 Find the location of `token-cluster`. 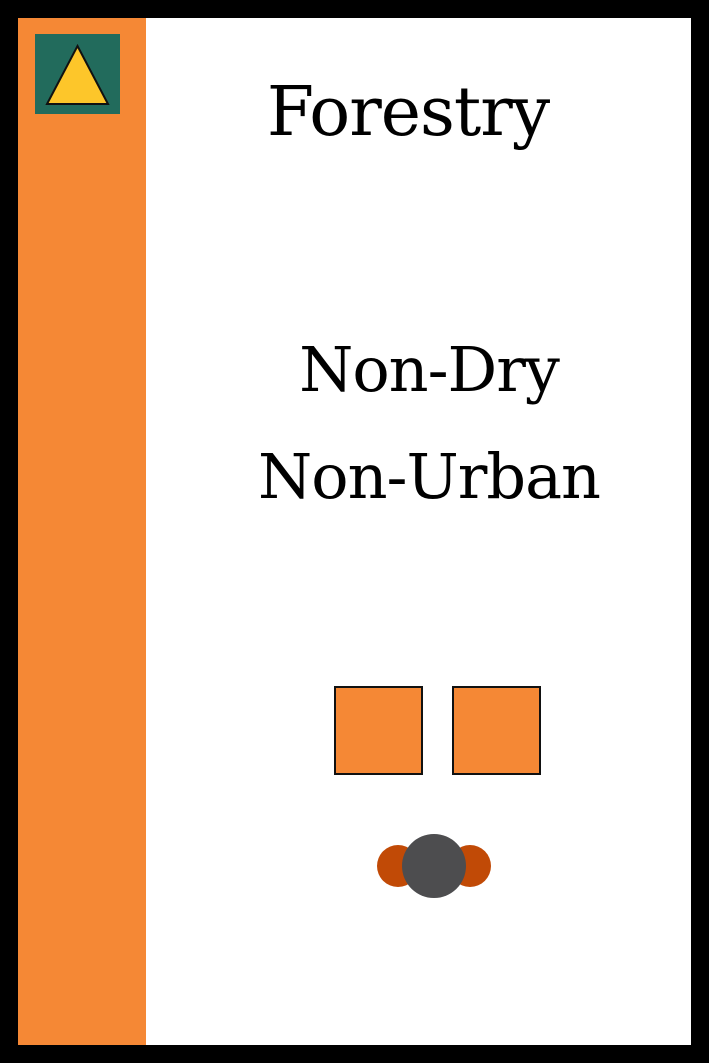

token-cluster is located at coordinates (435, 870).